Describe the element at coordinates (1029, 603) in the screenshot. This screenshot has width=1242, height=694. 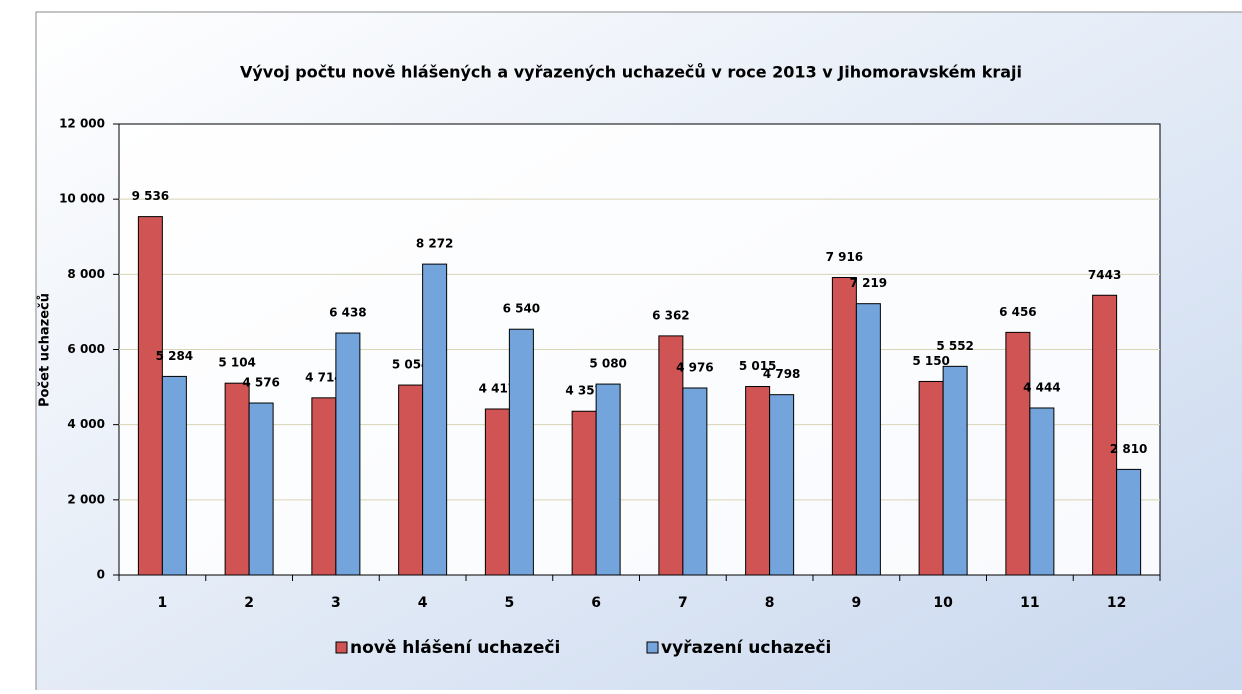
I see `x-tick-label: 11` at that location.